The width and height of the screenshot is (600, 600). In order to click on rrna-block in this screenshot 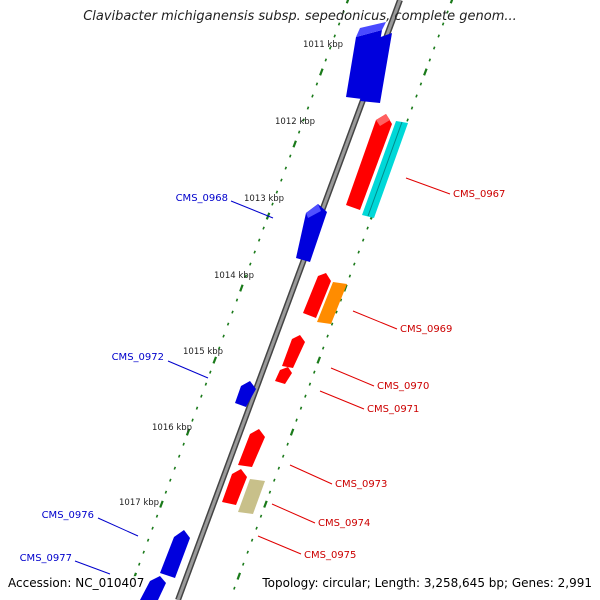, I will do `click(385, 169)`.